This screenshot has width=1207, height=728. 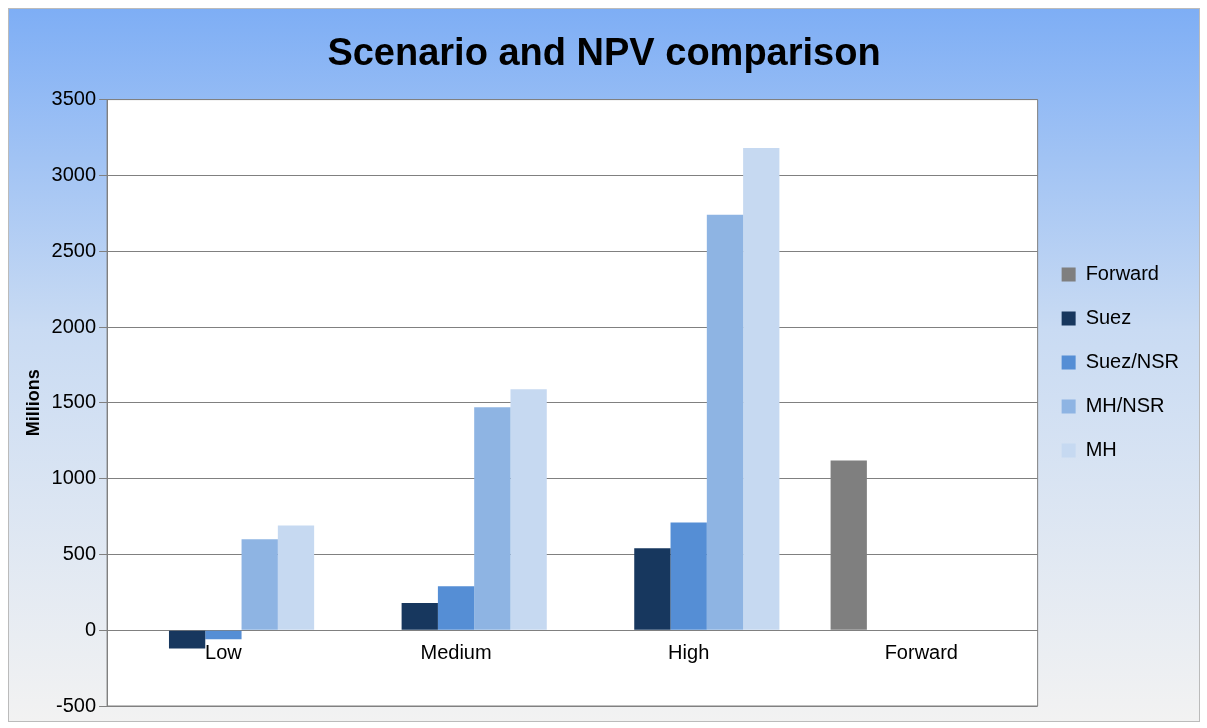 I want to click on legend-label: MH, so click(x=1101, y=449).